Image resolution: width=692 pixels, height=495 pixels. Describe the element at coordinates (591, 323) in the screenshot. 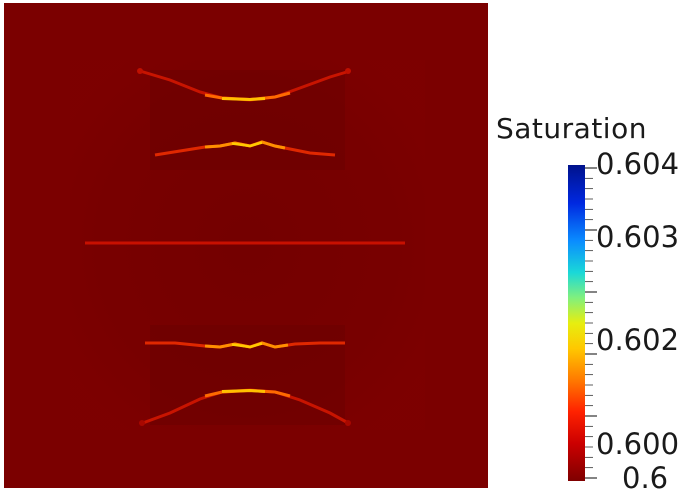

I see `colorbar-ticks` at that location.